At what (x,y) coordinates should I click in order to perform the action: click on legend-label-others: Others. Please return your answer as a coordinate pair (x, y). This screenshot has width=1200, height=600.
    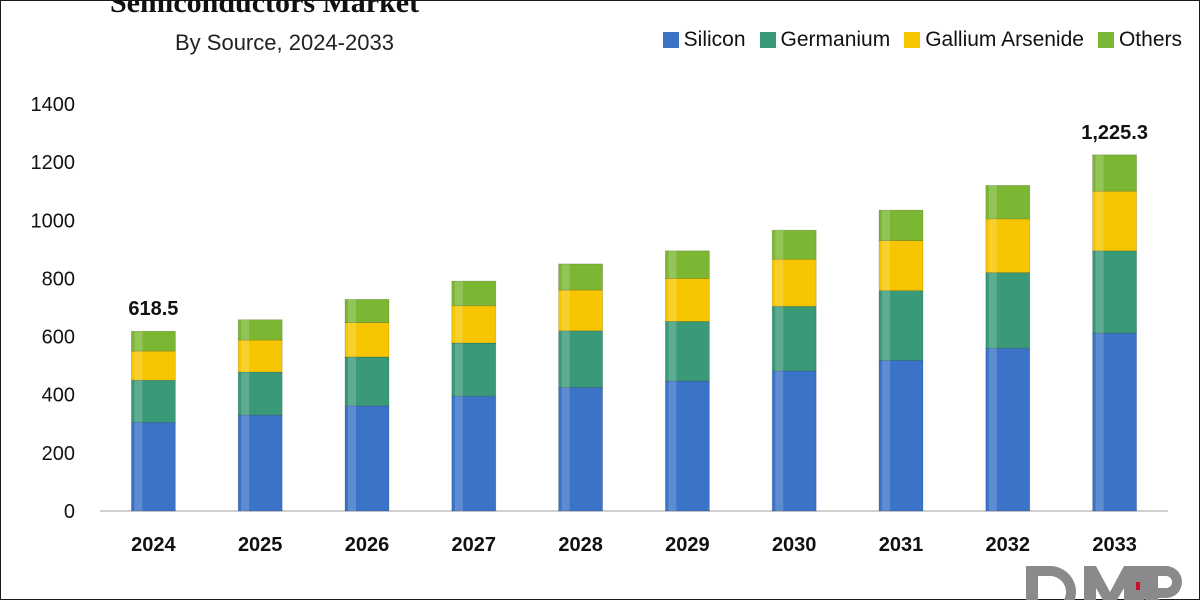
    Looking at the image, I should click on (1150, 39).